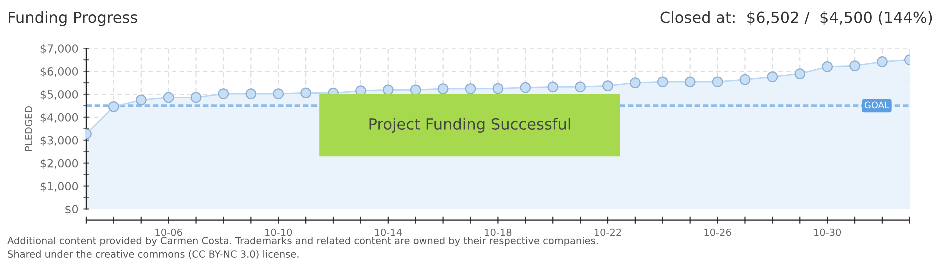  I want to click on y-tick-label: $3,000, so click(59, 141).